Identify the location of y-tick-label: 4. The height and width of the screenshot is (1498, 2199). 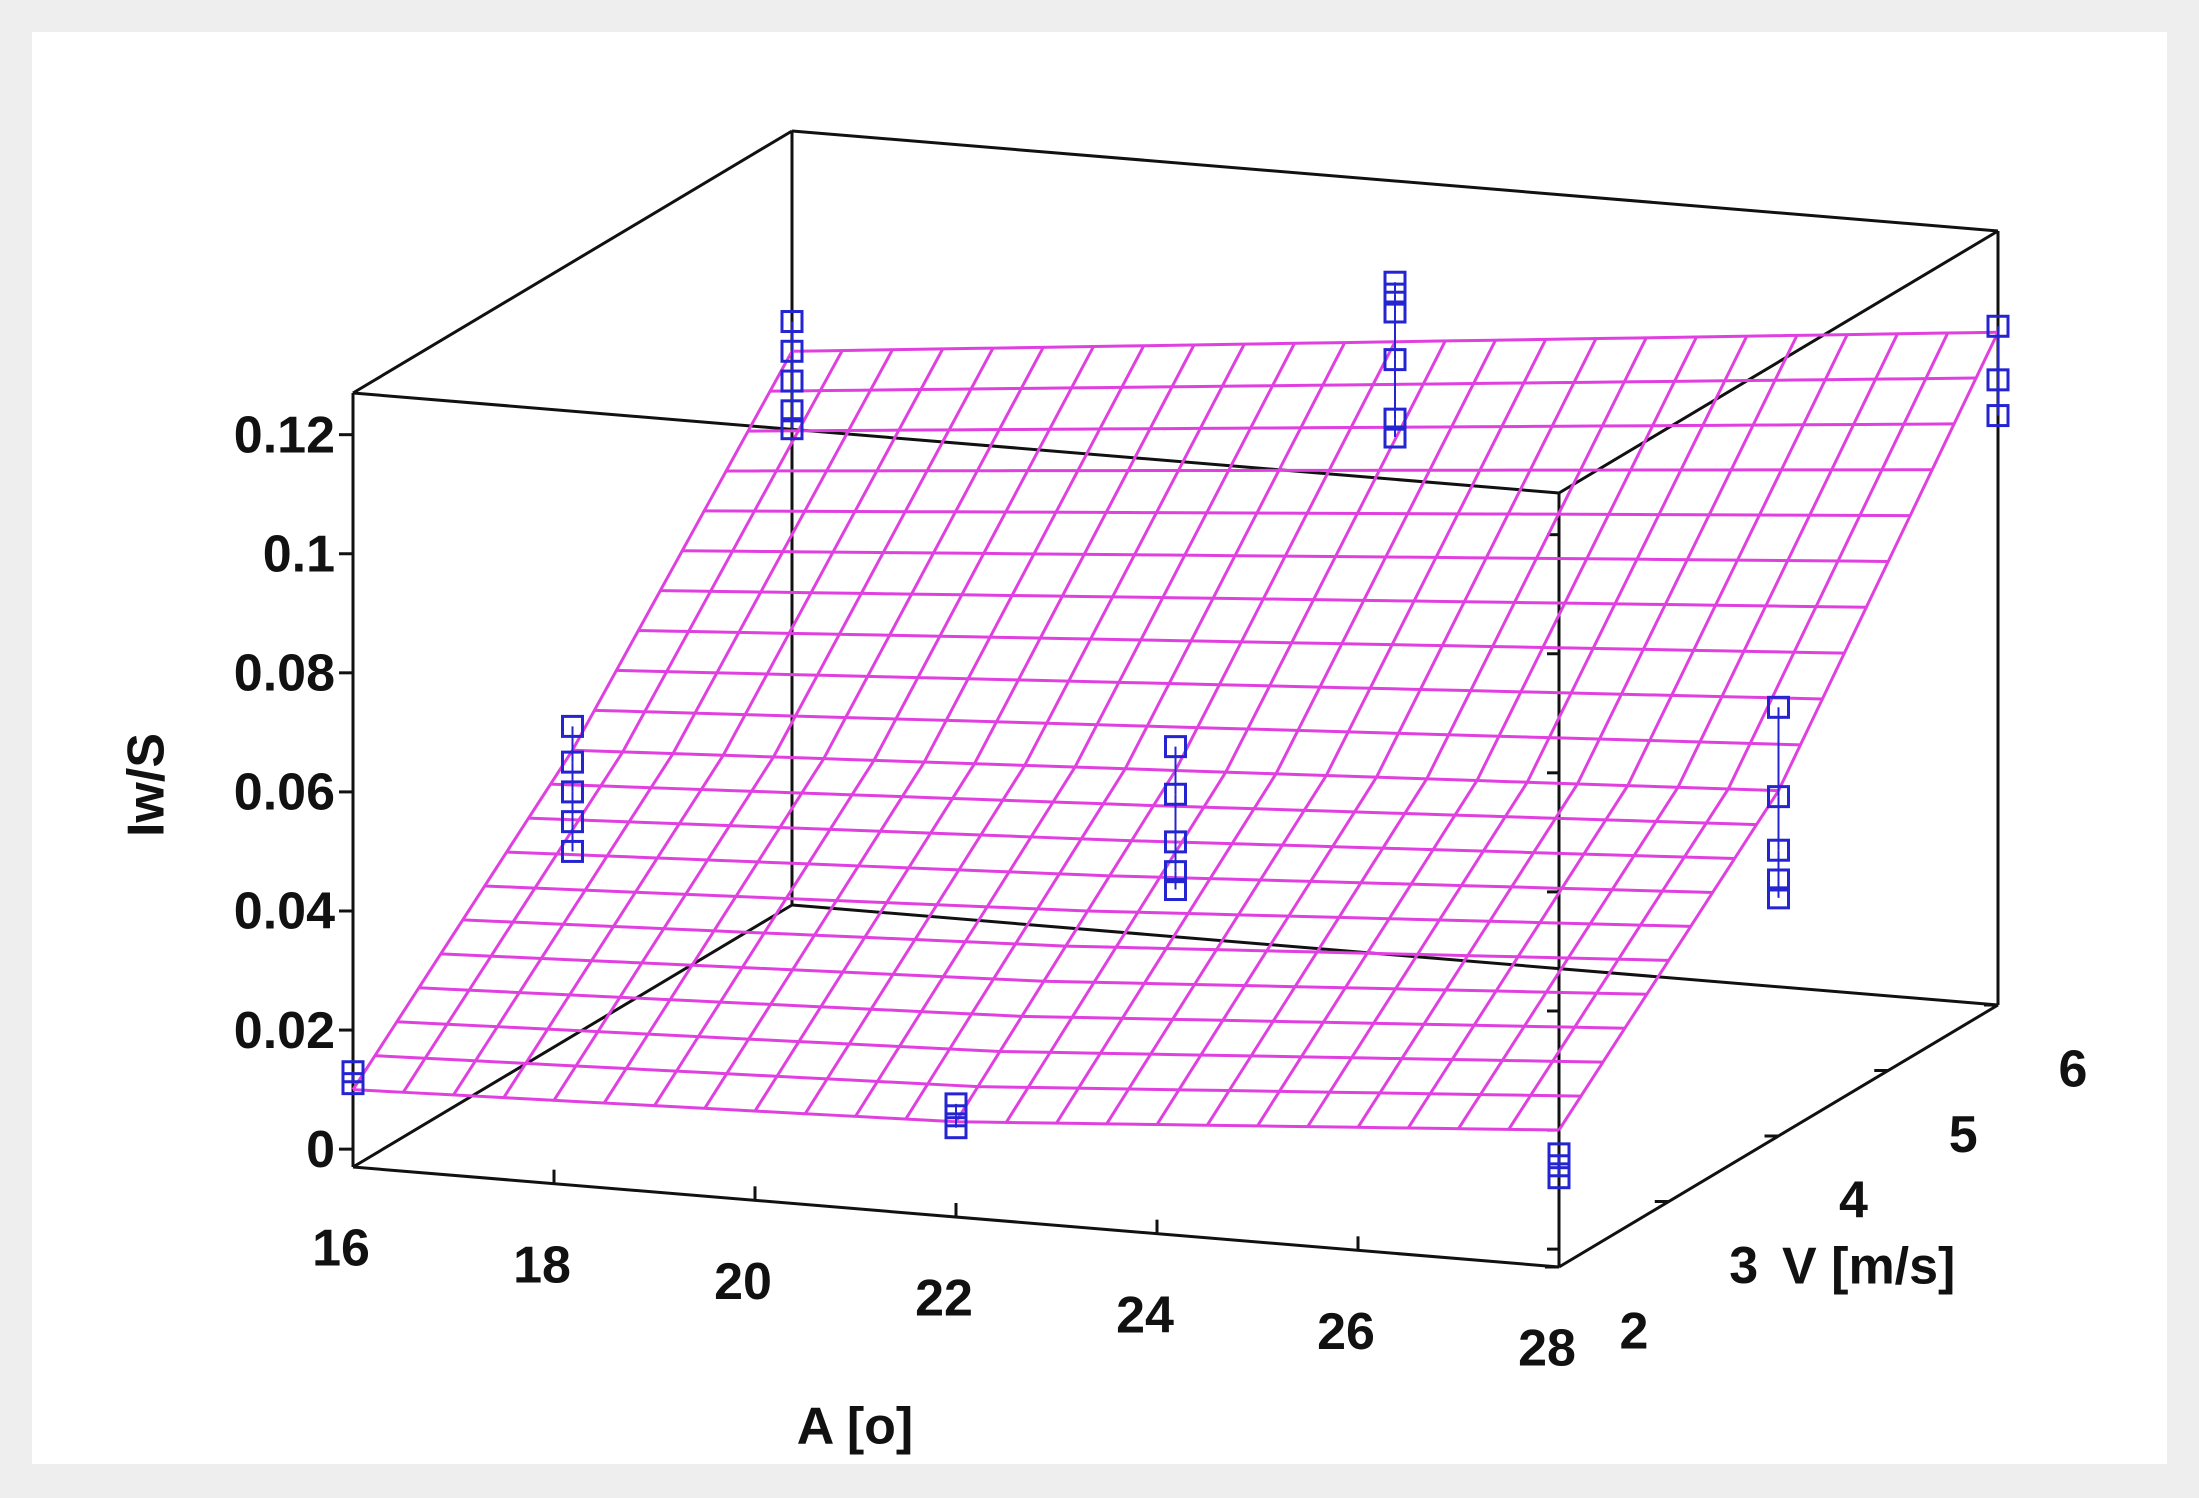
(1853, 1201).